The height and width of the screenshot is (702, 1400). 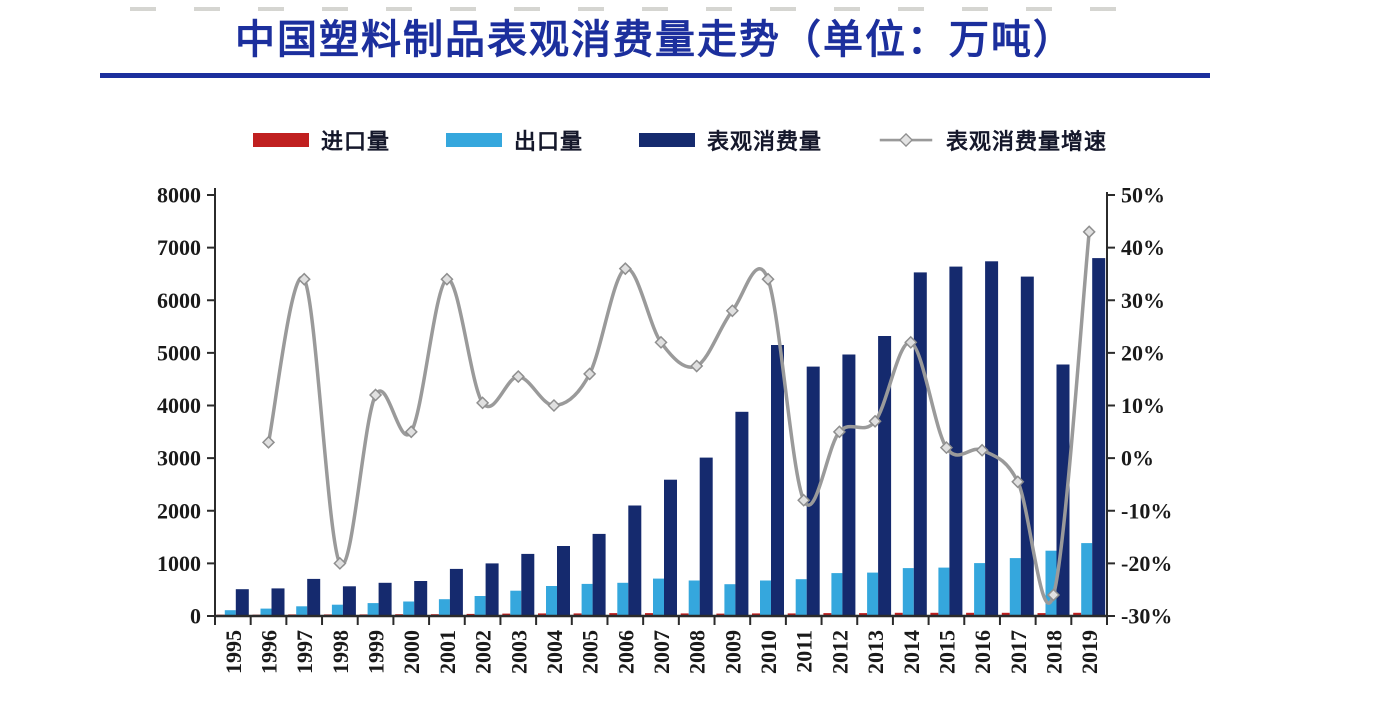 I want to click on x-tick-label: 2004, so click(x=554, y=652).